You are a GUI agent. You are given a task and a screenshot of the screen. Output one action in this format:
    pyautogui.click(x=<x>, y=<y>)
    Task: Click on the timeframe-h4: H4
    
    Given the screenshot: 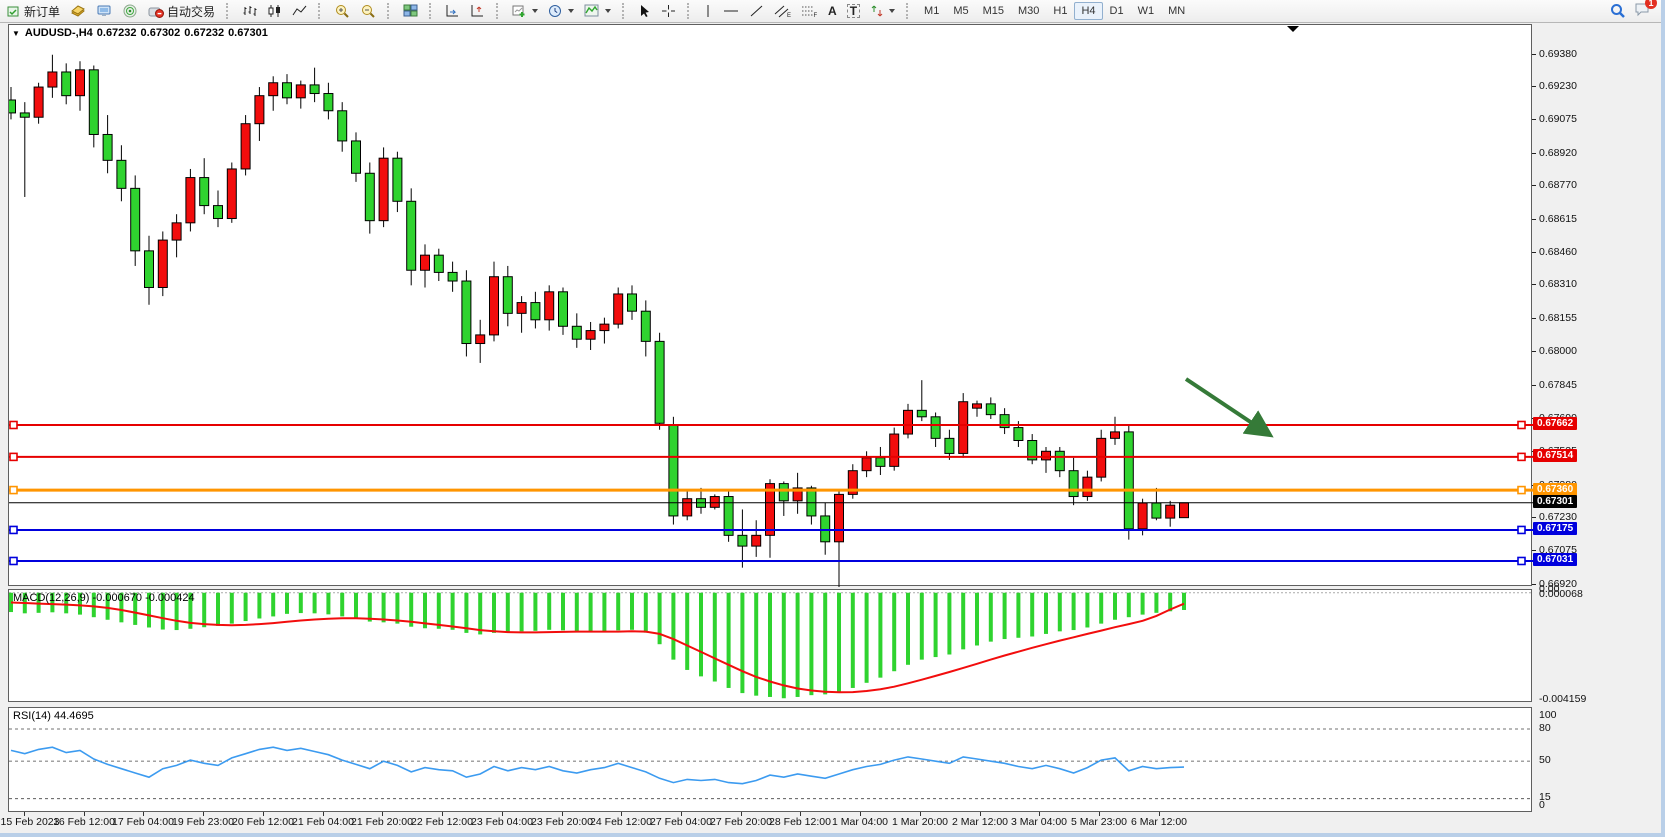 What is the action you would take?
    pyautogui.click(x=1088, y=11)
    